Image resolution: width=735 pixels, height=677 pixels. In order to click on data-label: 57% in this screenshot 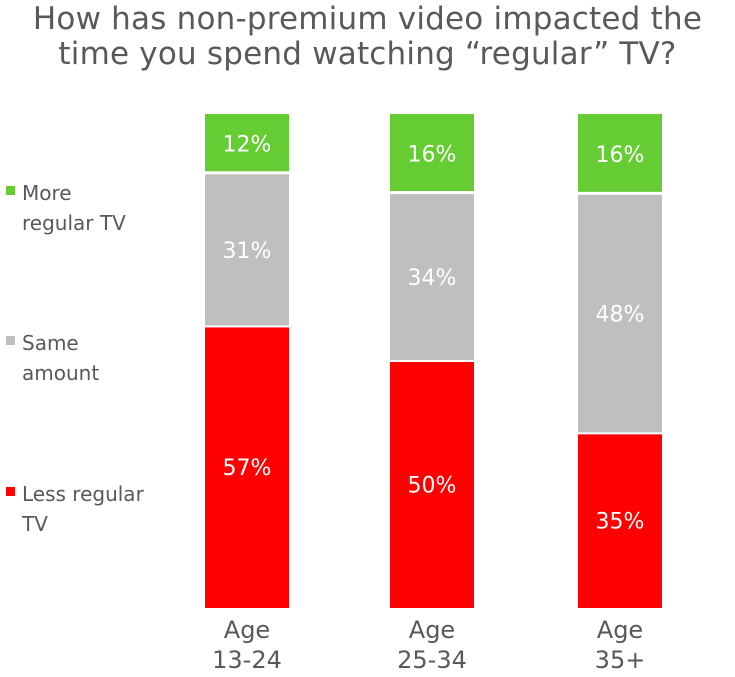, I will do `click(247, 468)`.